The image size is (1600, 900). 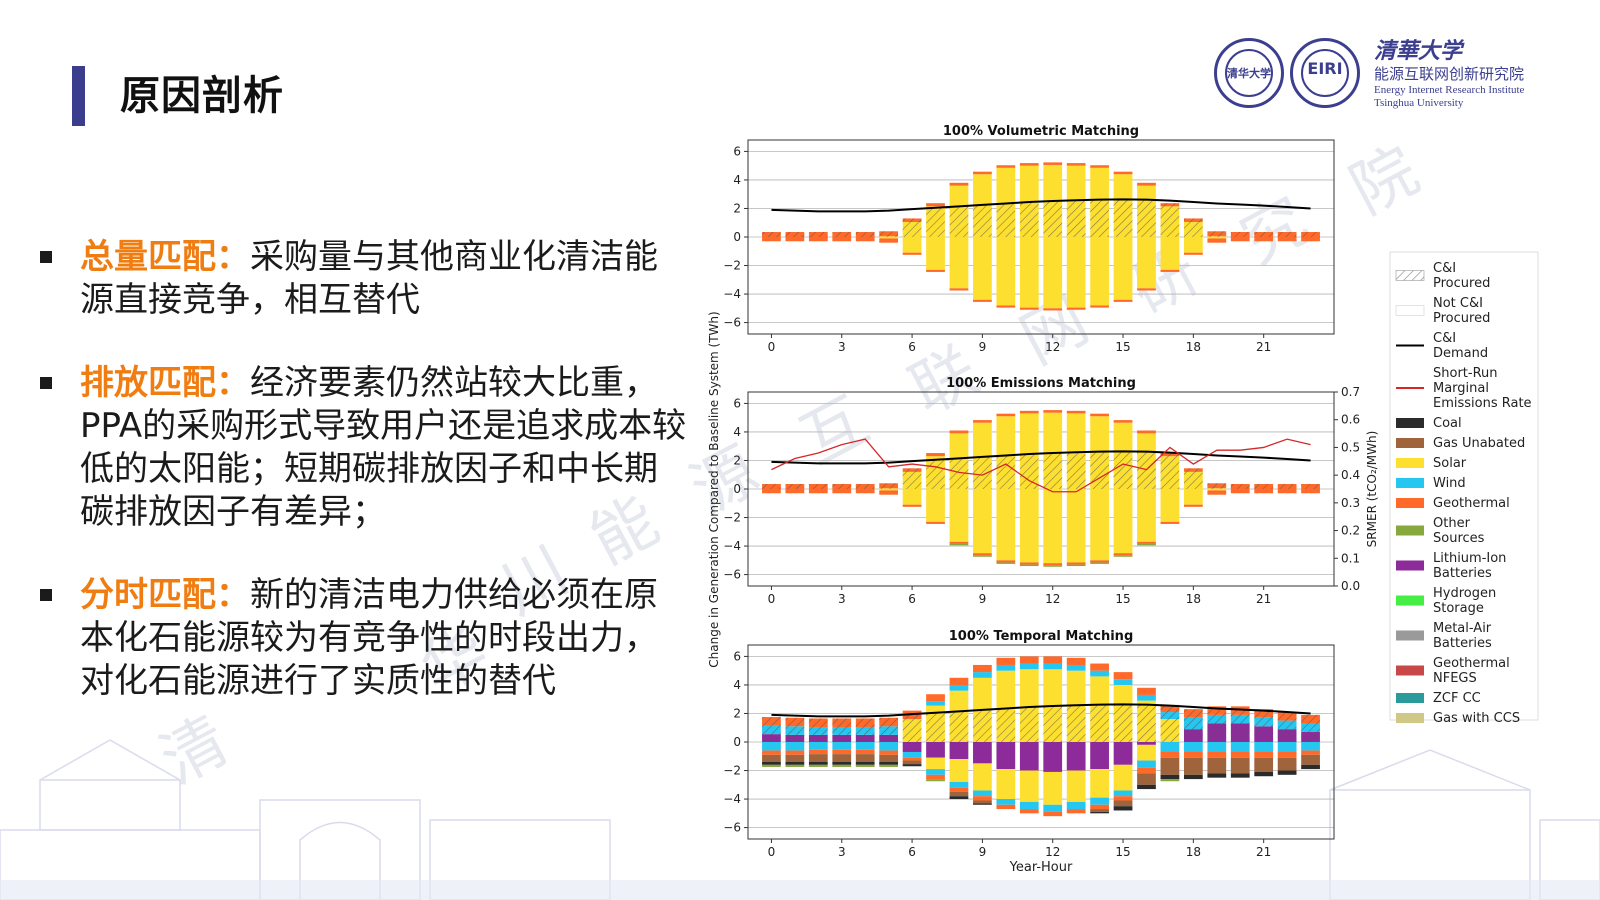 I want to click on bullet-square-icon, so click(x=46, y=595).